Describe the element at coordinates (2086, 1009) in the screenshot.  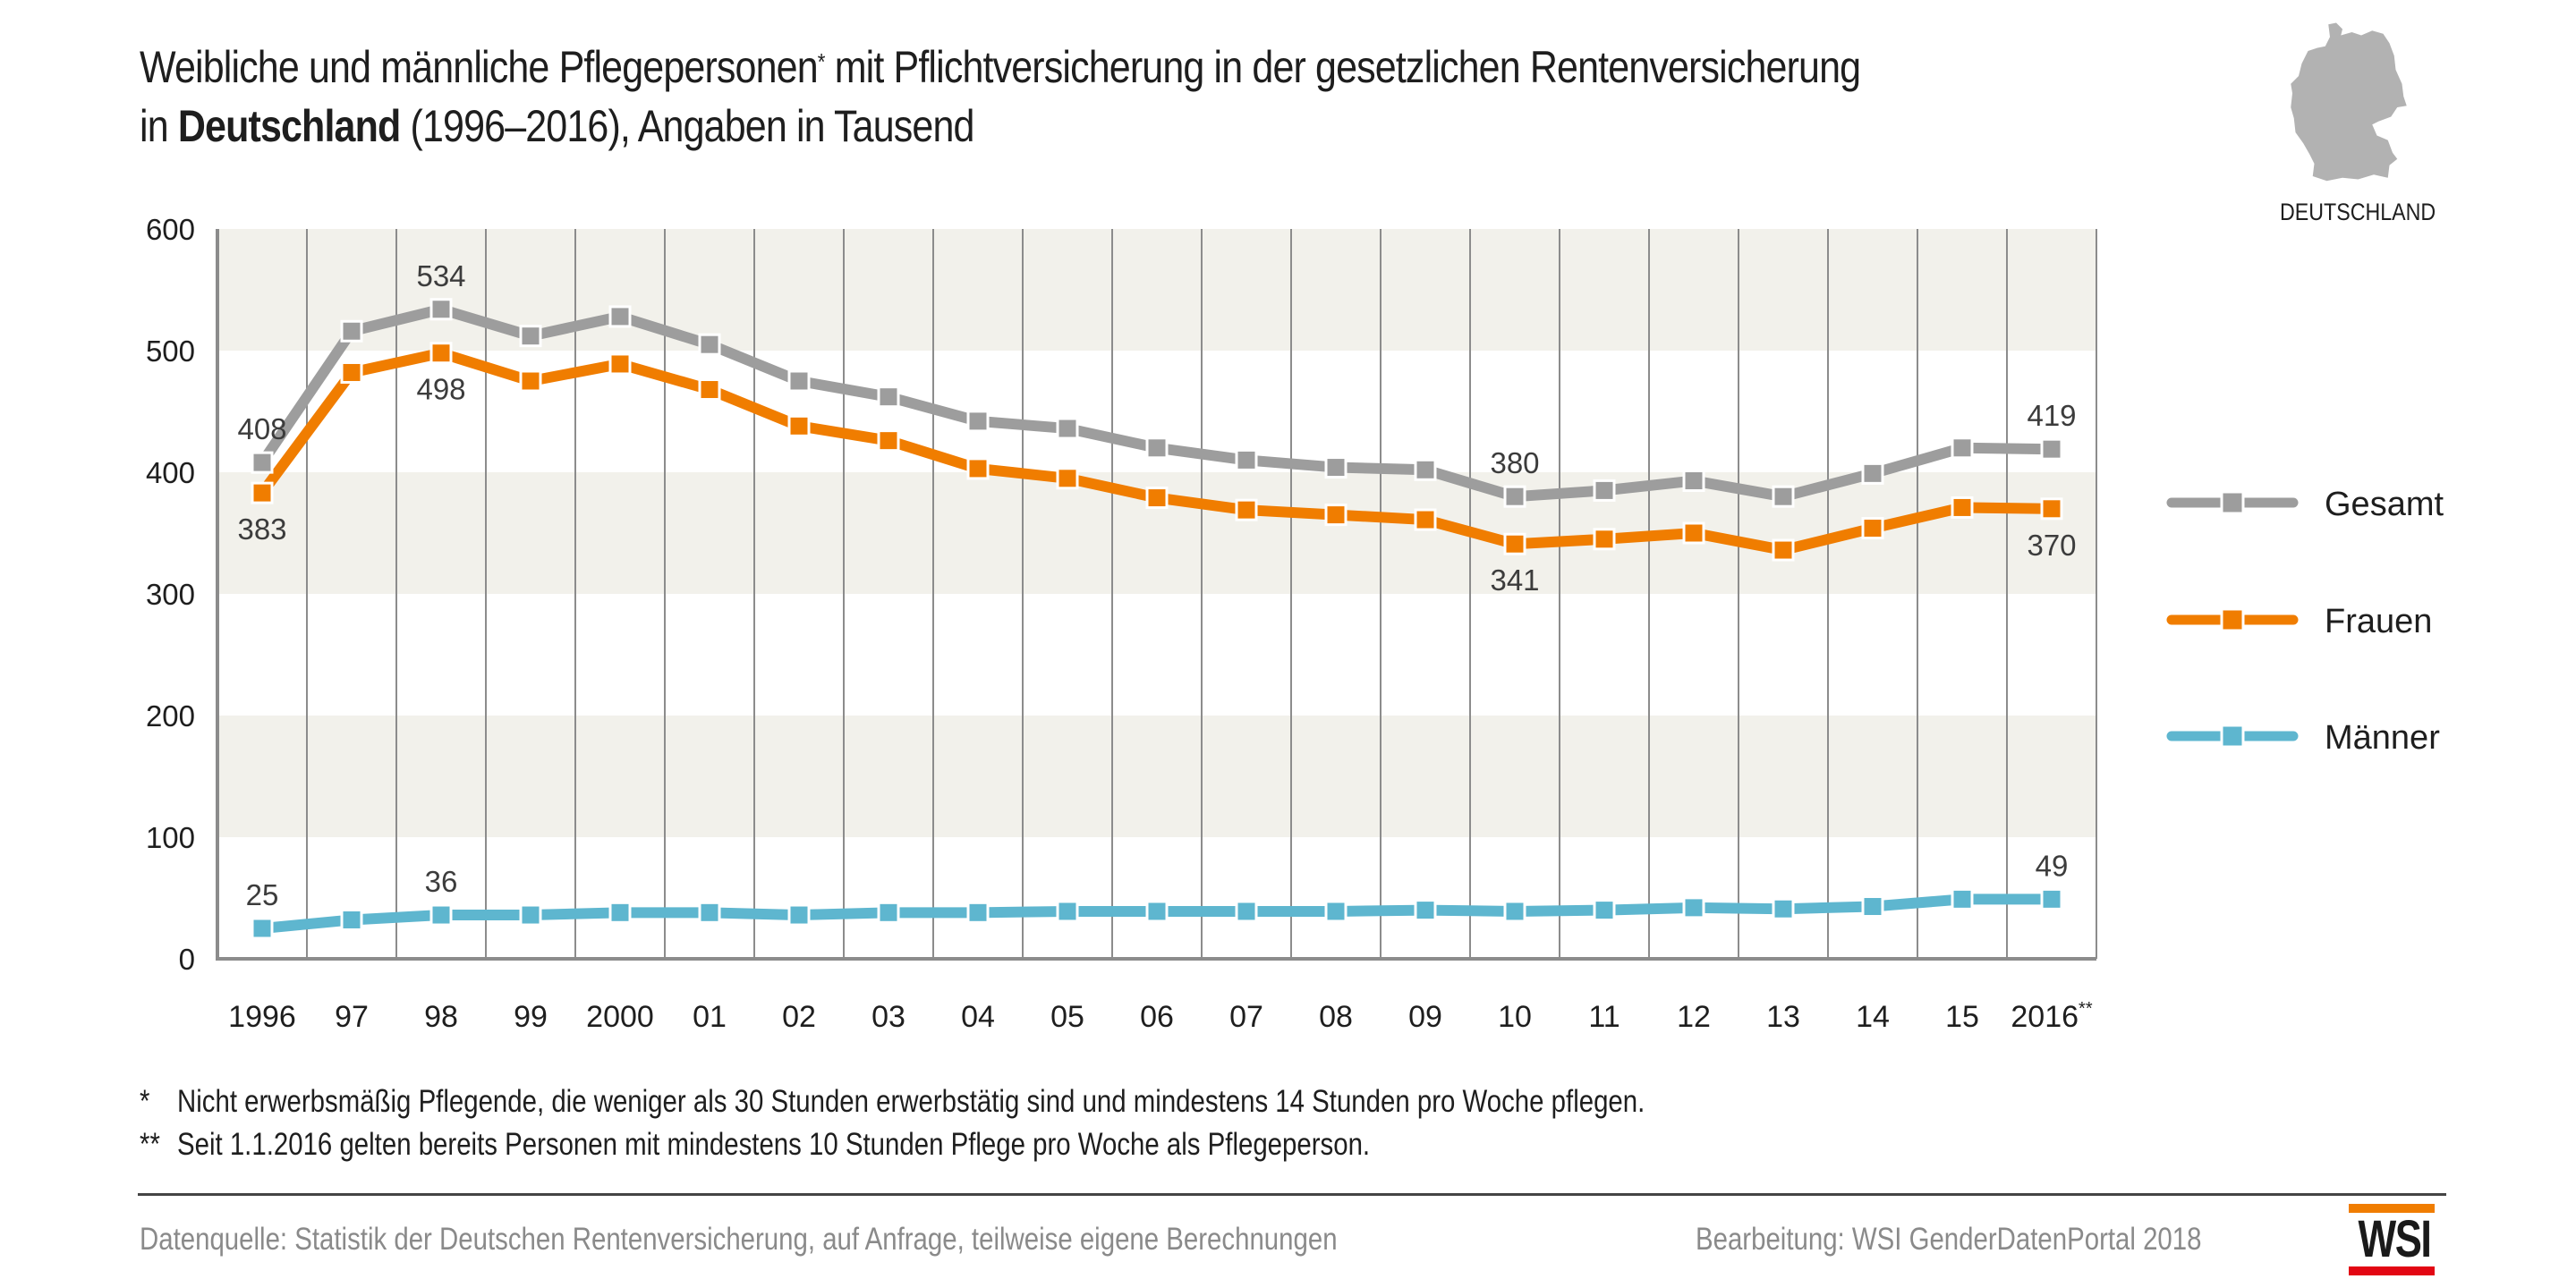
I see `x-tick-footnote-marker: **` at that location.